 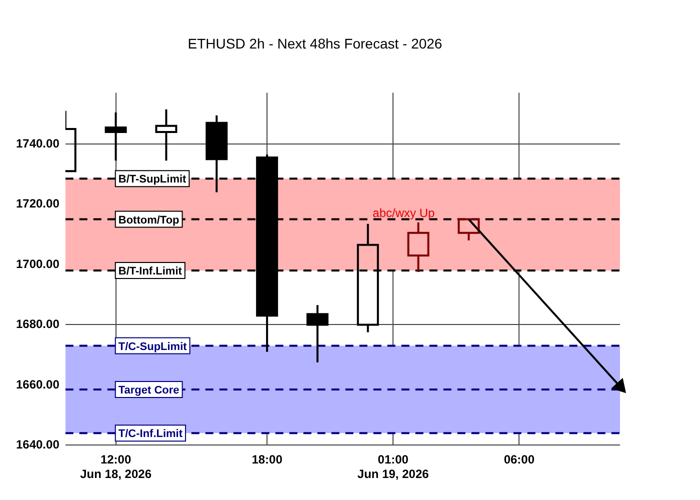 I want to click on y-tick-label: 1680.00, so click(x=38, y=324).